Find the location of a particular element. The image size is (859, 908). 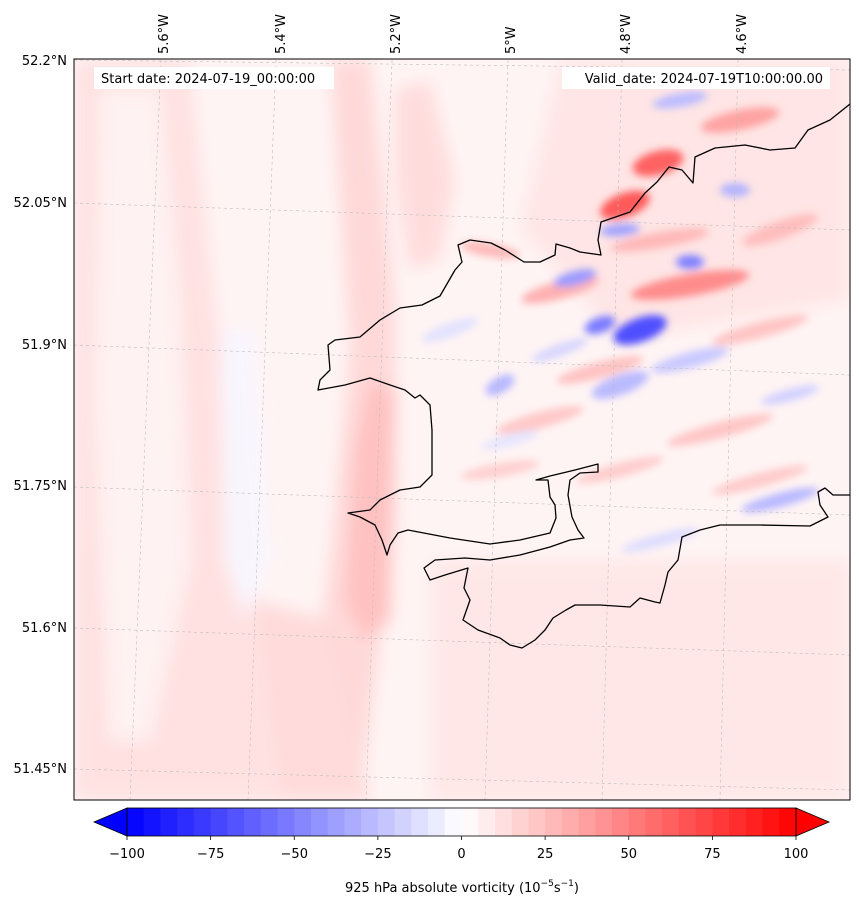

colorbar-tick-label: −100 is located at coordinates (127, 854).